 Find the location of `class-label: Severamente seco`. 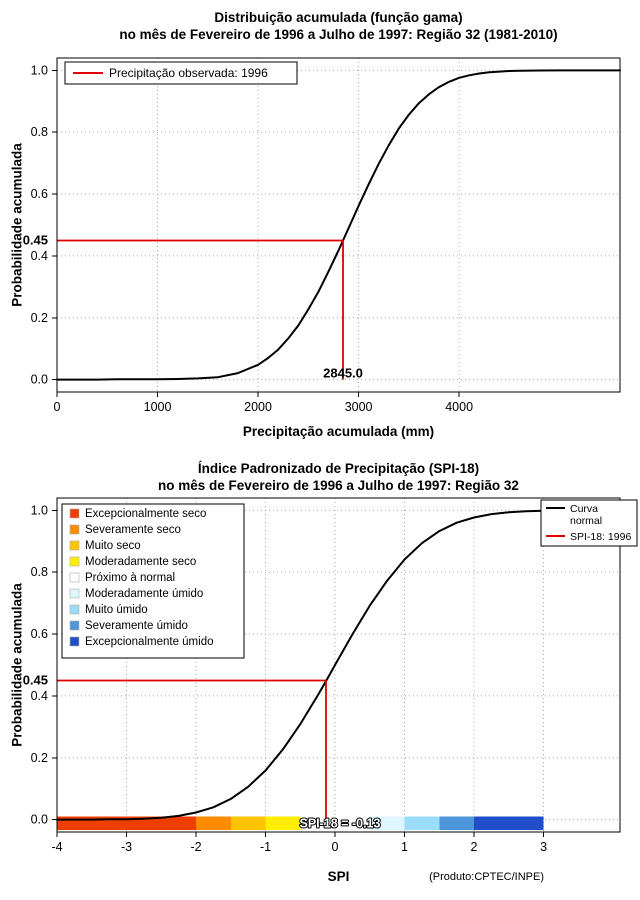

class-label: Severamente seco is located at coordinates (133, 530).